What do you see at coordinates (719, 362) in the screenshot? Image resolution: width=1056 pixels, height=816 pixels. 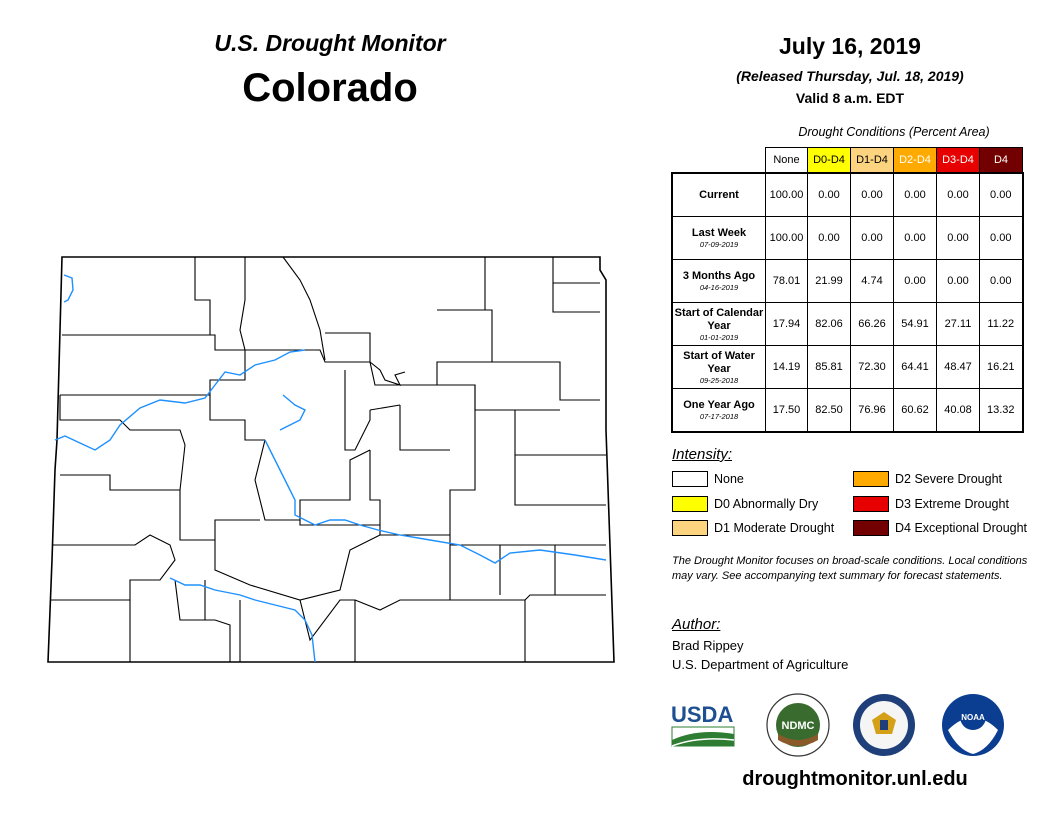 I see `row-label: Start of Water Year` at bounding box center [719, 362].